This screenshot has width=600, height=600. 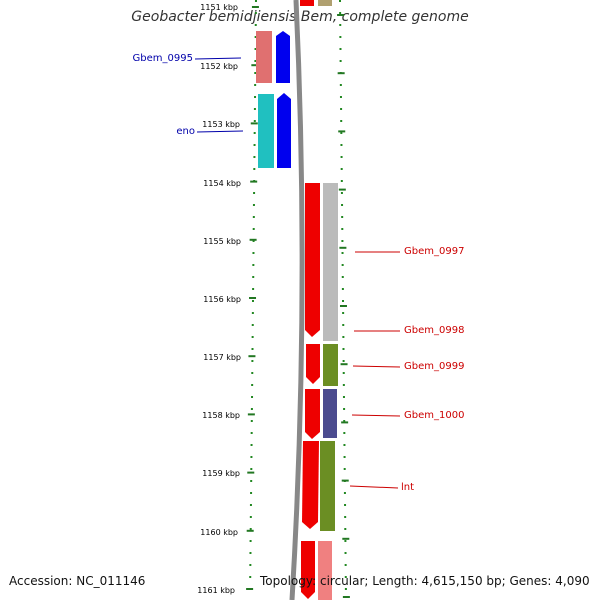 I want to click on ruler-label: 1157 kbp, so click(x=222, y=357).